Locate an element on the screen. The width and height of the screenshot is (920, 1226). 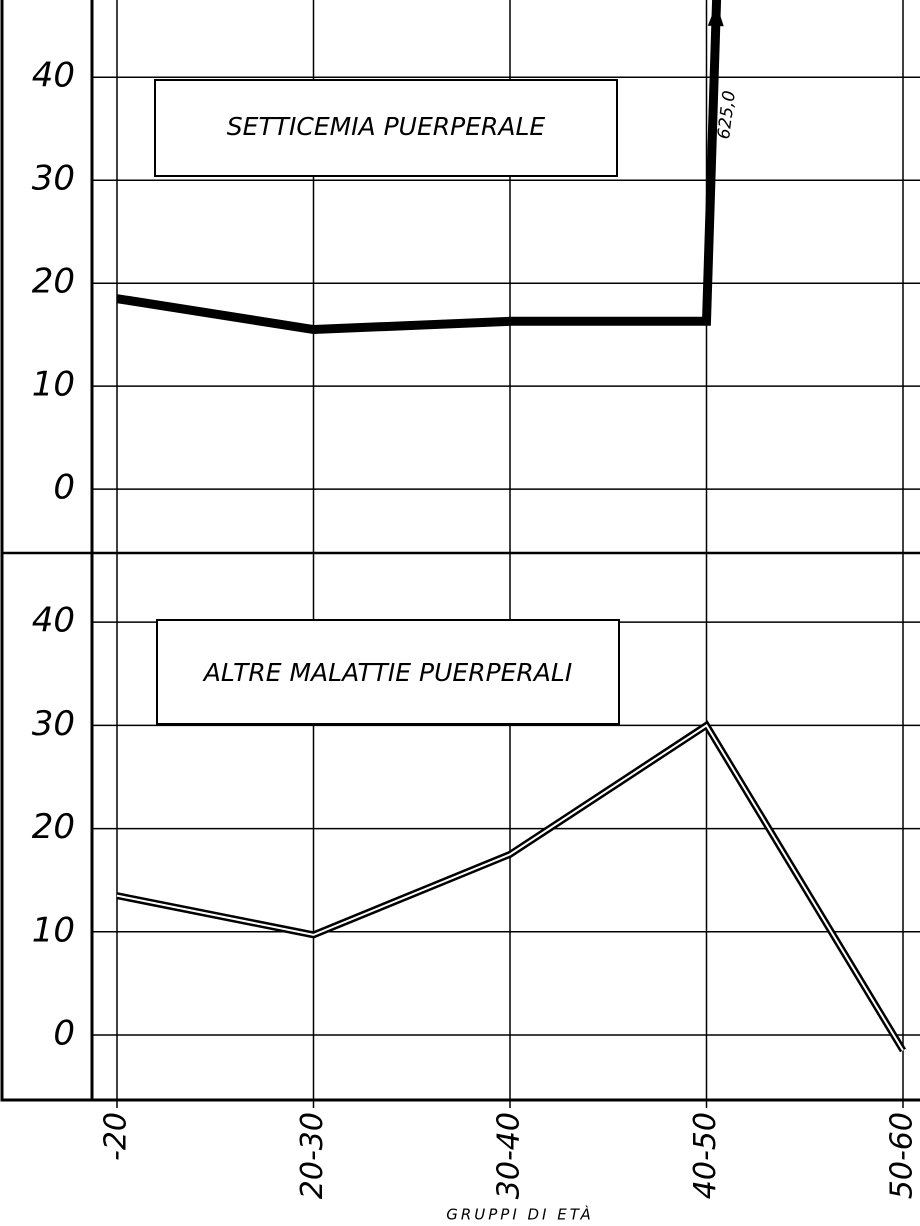
x-tick-label: 40-50 is located at coordinates (705, 1155).